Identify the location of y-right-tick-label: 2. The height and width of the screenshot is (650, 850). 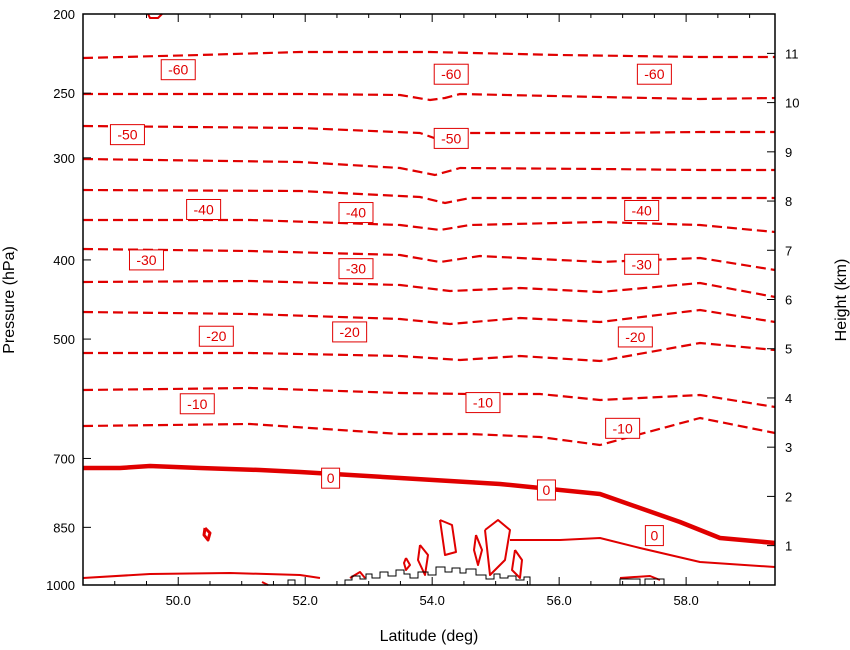
(788, 496).